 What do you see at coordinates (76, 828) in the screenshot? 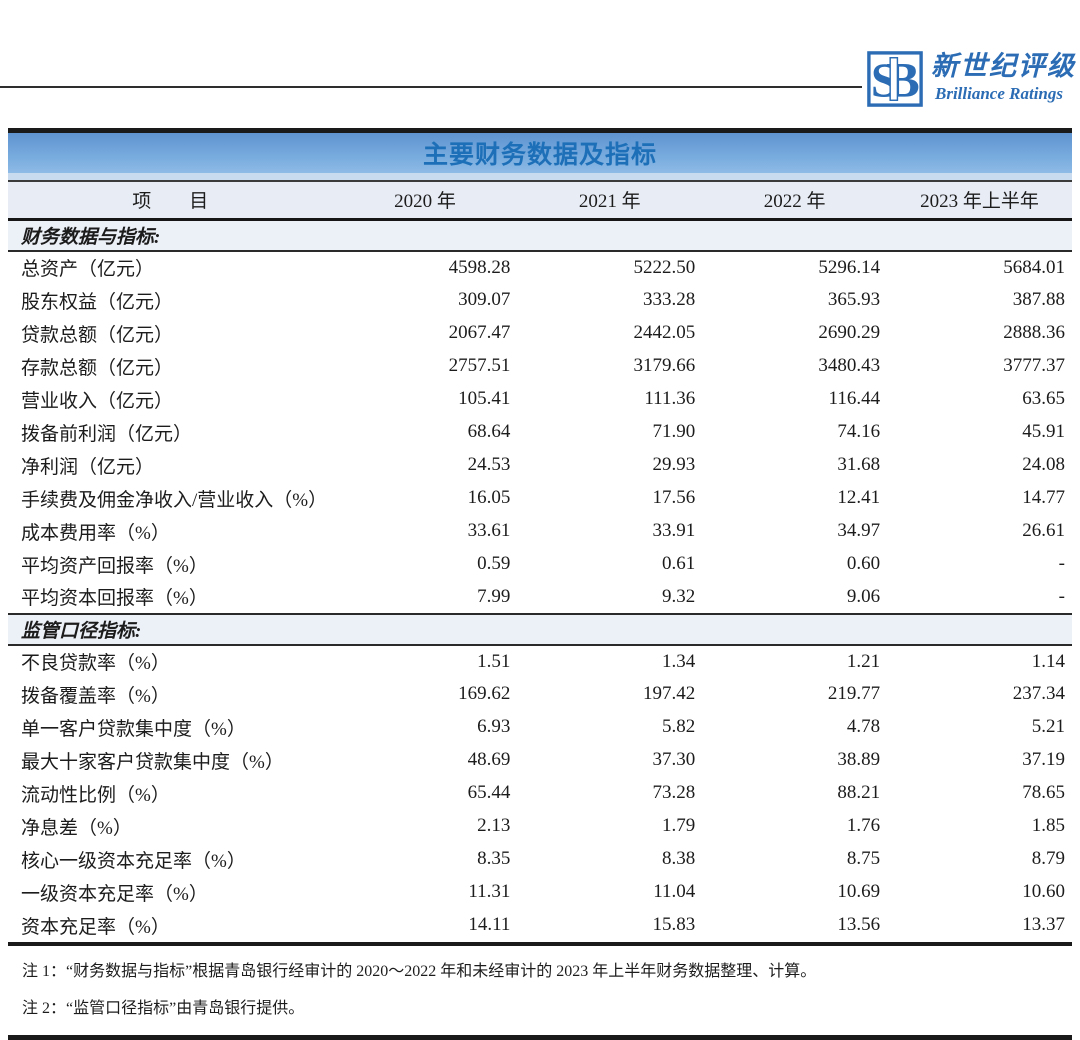
I see `row-label: 净息差（%）` at bounding box center [76, 828].